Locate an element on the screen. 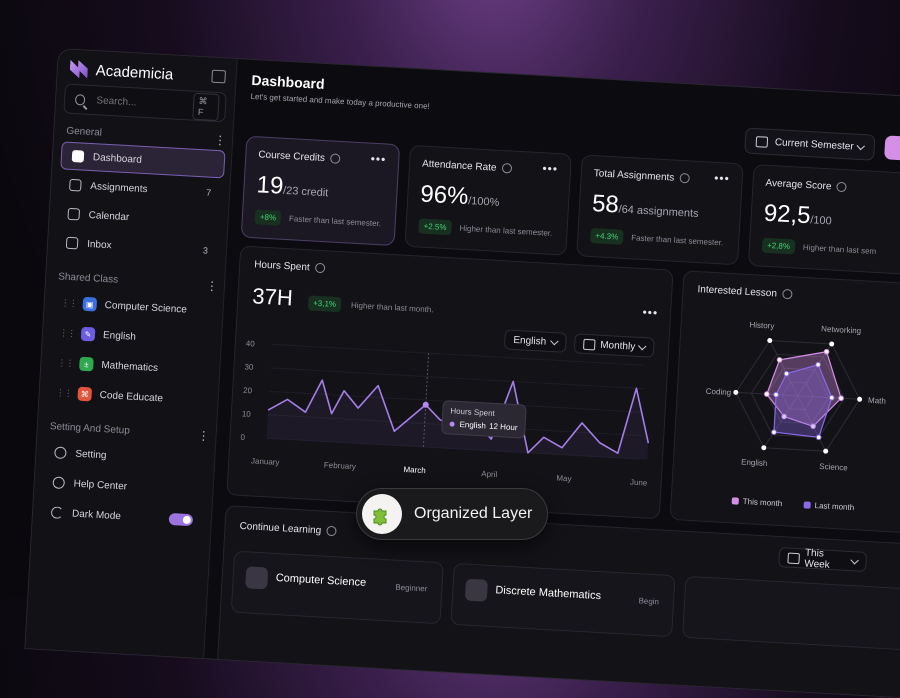 The width and height of the screenshot is (900, 698). delta-badge: +2,8% is located at coordinates (778, 246).